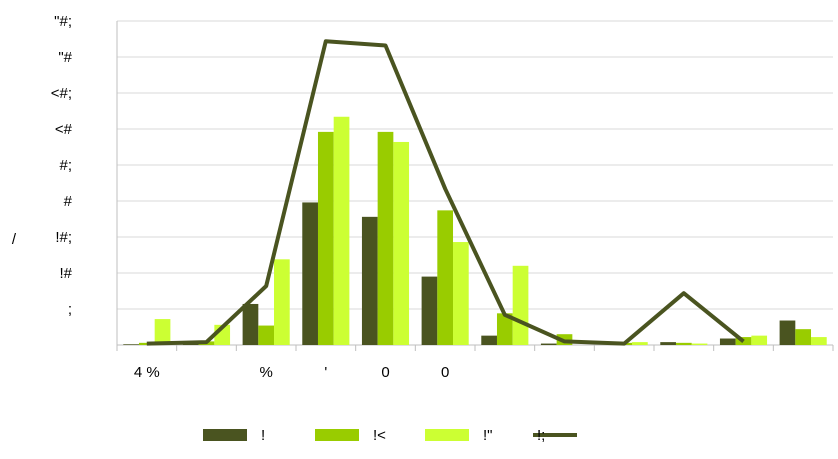 Image resolution: width=838 pixels, height=459 pixels. Describe the element at coordinates (63, 21) in the screenshot. I see `y-tick-label: "#;` at that location.